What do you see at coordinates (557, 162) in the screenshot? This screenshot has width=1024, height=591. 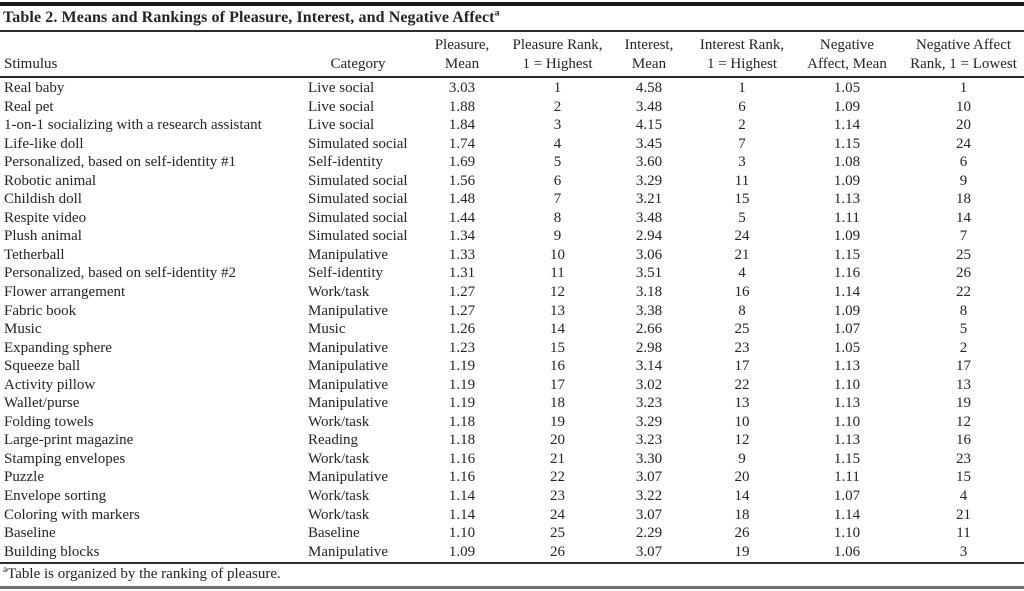 I see `pleasure-rank-cell: 5` at bounding box center [557, 162].